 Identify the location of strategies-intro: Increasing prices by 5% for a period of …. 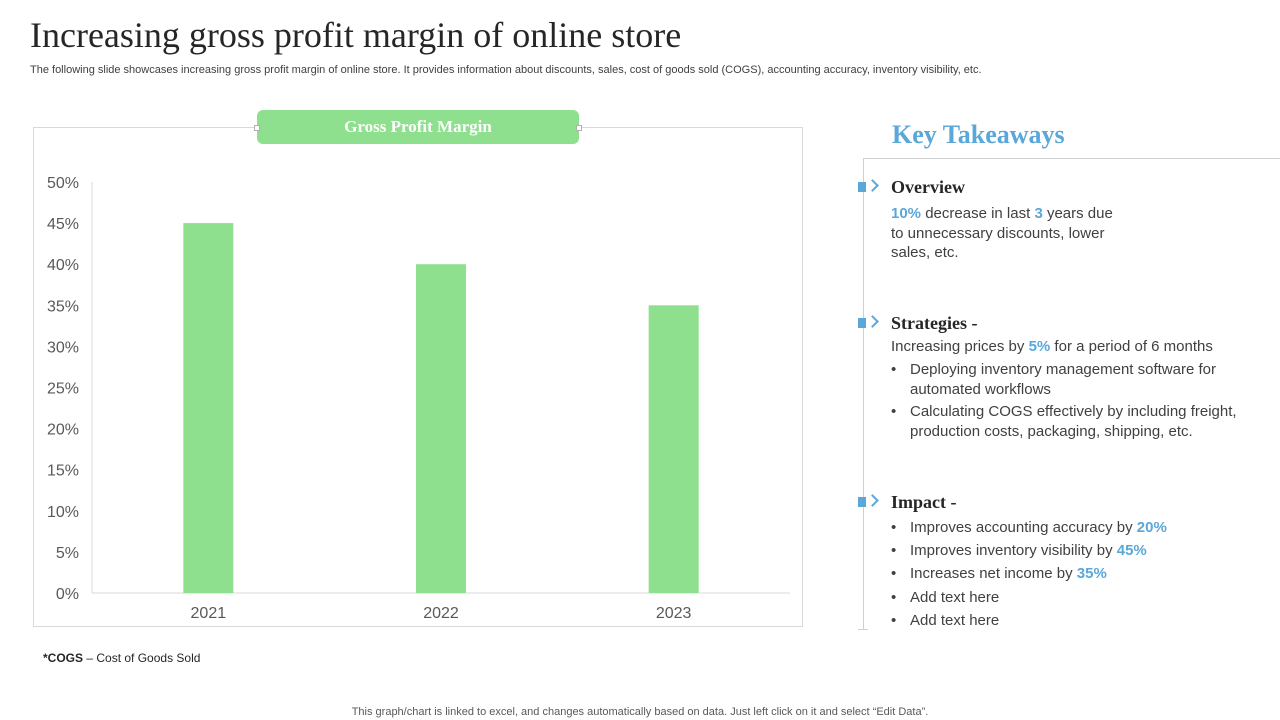
(1081, 347).